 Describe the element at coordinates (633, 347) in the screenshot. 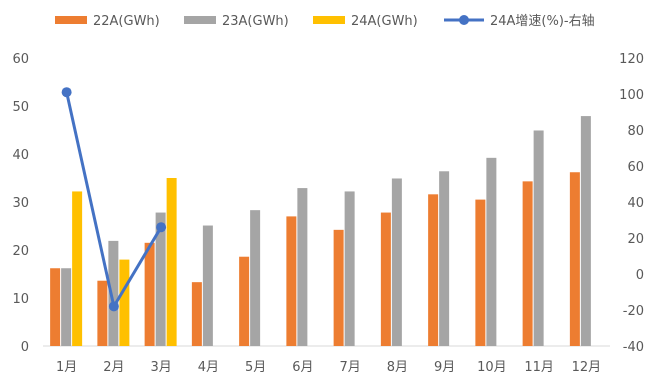

I see `y2-tick-label: -40` at that location.